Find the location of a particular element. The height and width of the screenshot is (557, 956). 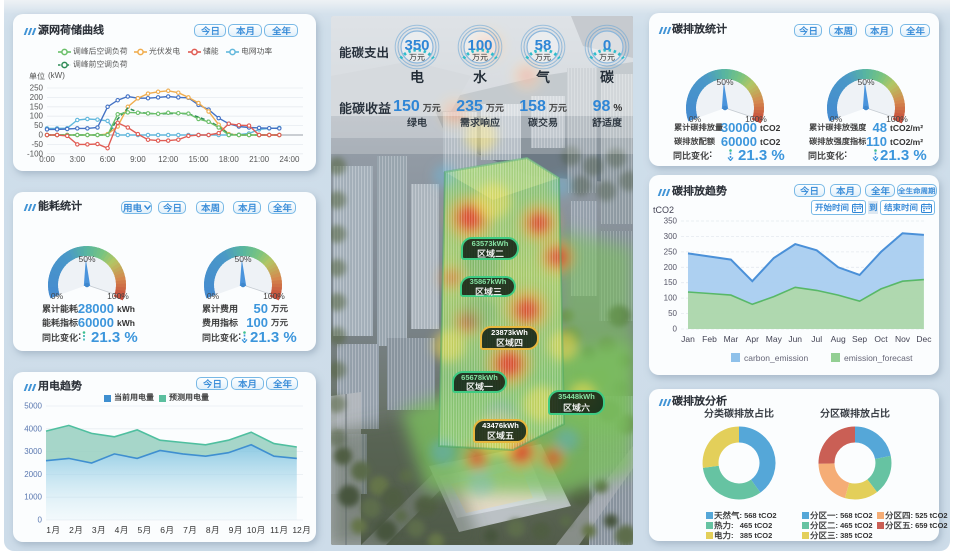

svg-text: 8 is located at coordinates (208, 530).